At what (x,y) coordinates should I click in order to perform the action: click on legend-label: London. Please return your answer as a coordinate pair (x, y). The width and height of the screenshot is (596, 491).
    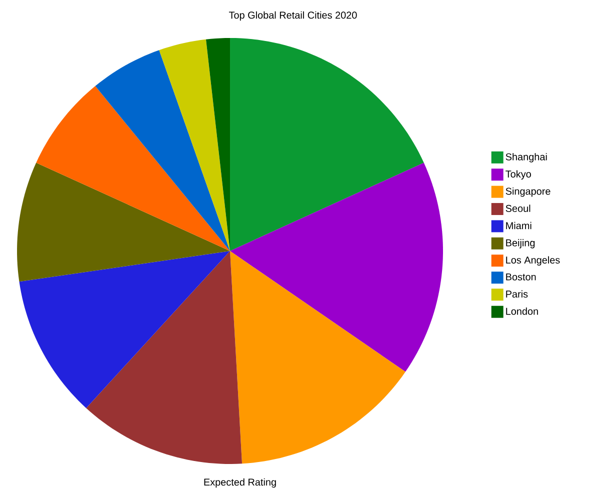
    Looking at the image, I should click on (522, 311).